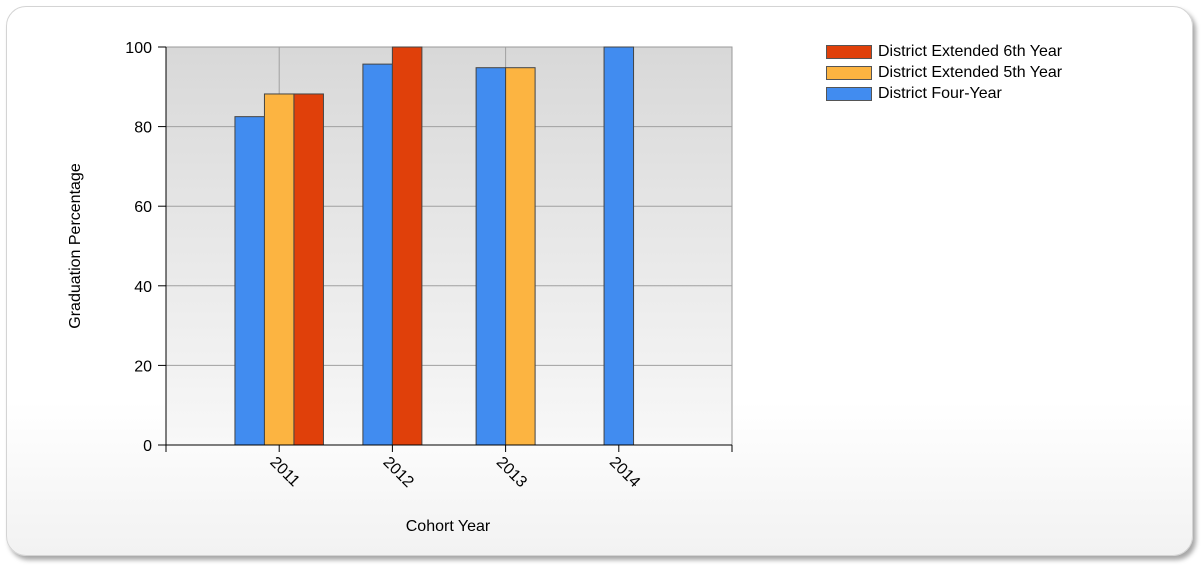 Image resolution: width=1204 pixels, height=567 pixels. What do you see at coordinates (511, 472) in the screenshot?
I see `x-tick-label: 2013` at bounding box center [511, 472].